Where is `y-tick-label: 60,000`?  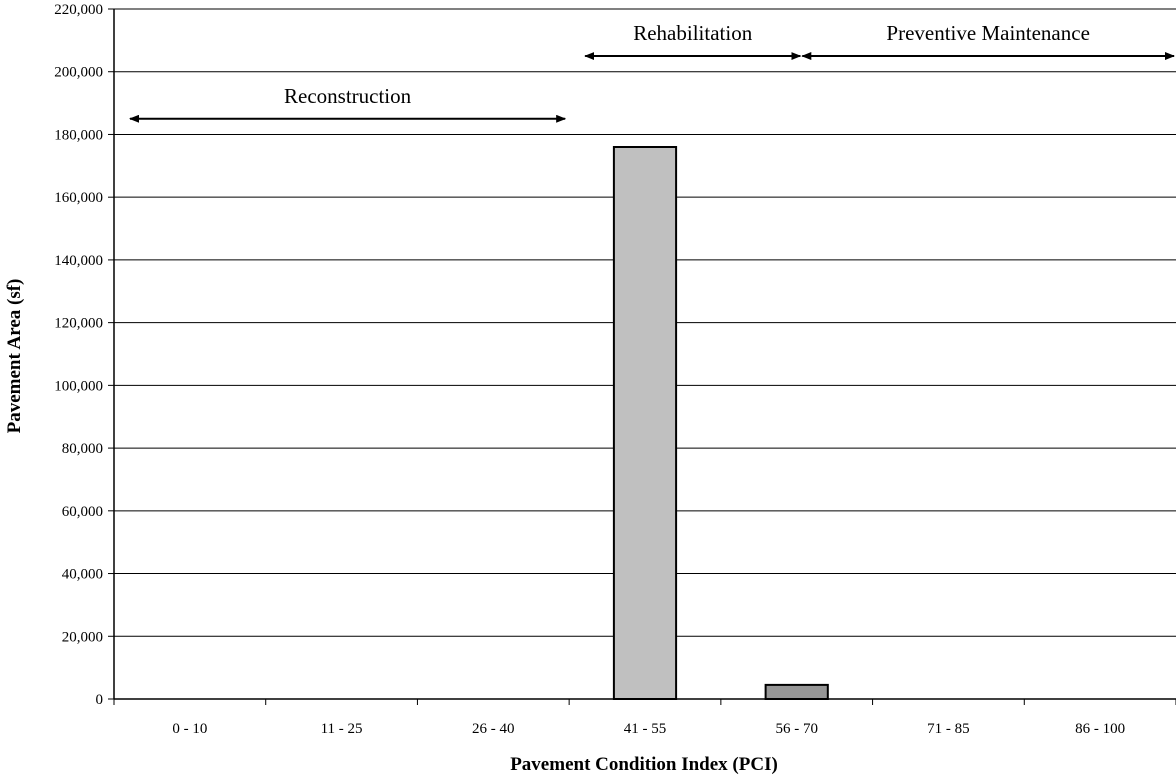
y-tick-label: 60,000 is located at coordinates (82, 512).